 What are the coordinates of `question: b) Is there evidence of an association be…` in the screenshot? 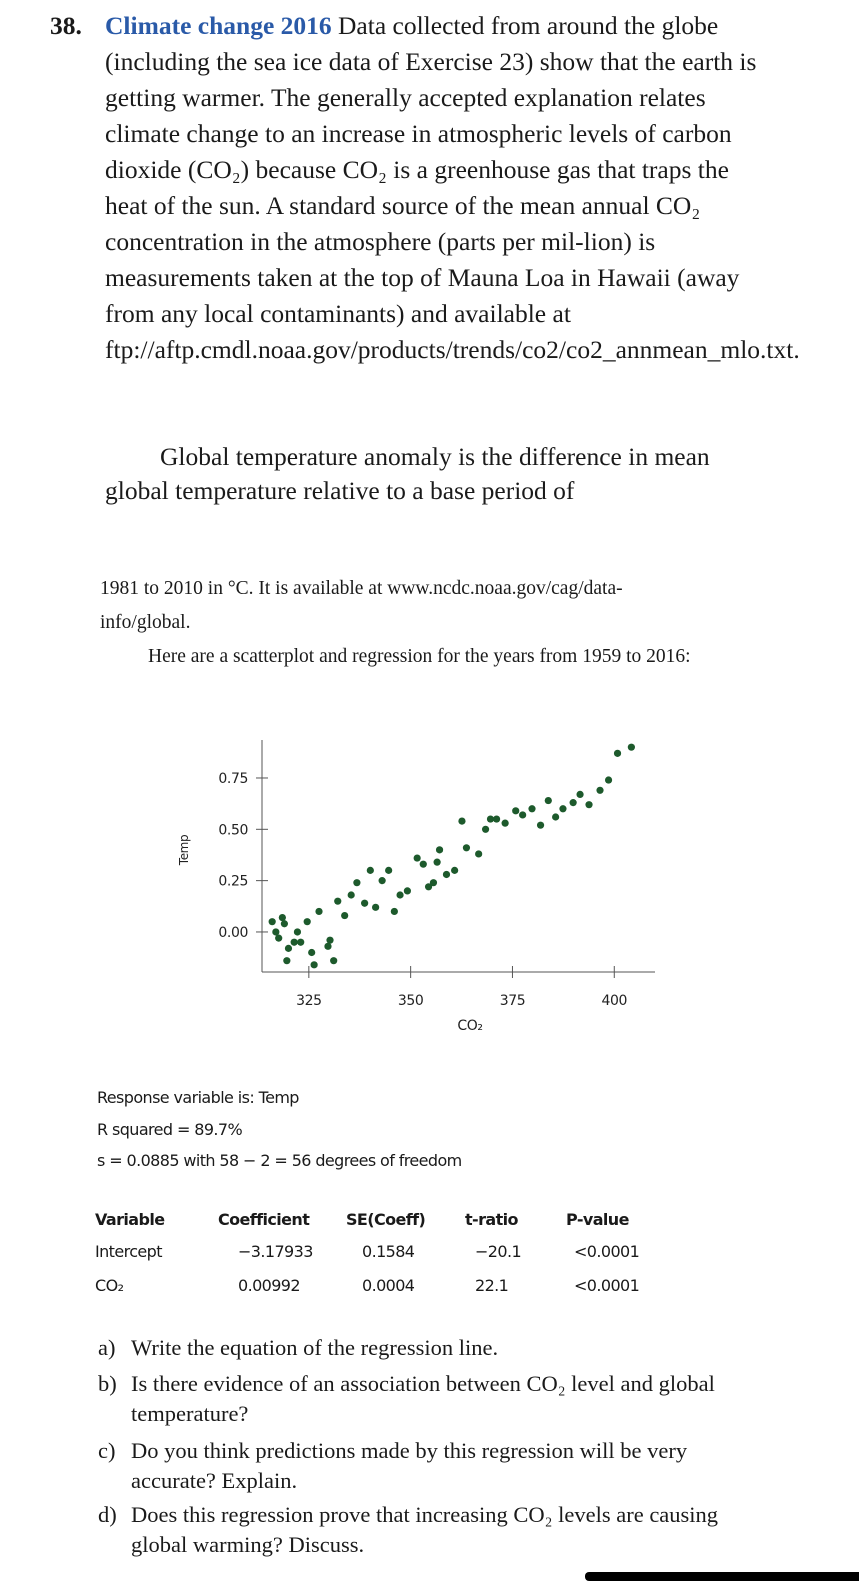 It's located at (423, 1399).